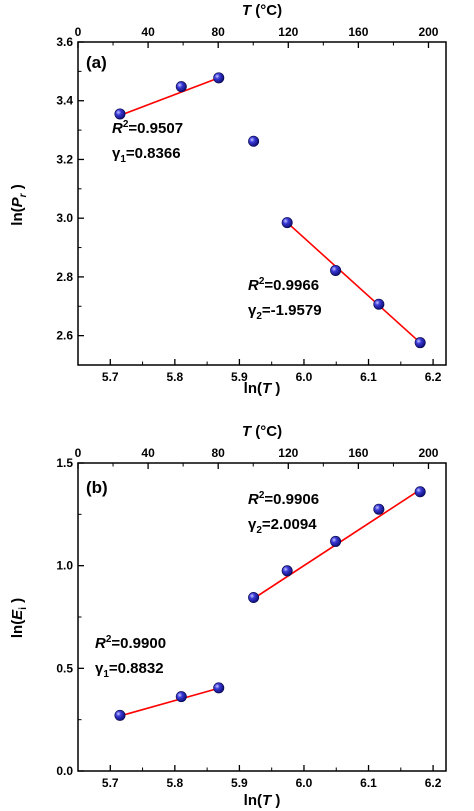 Image resolution: width=474 pixels, height=811 pixels. What do you see at coordinates (64, 42) in the screenshot?
I see `y-tick-label: 3.6` at bounding box center [64, 42].